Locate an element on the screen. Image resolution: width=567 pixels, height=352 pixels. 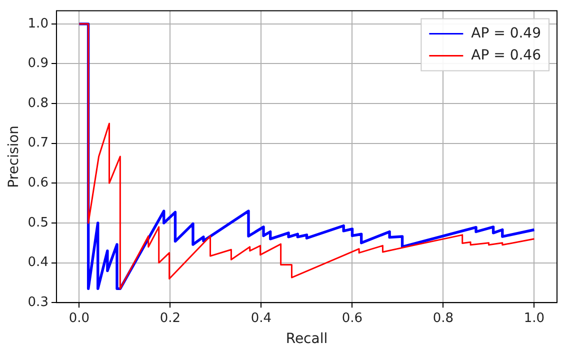
y-tick-label: 0.9 is located at coordinates (38, 64).